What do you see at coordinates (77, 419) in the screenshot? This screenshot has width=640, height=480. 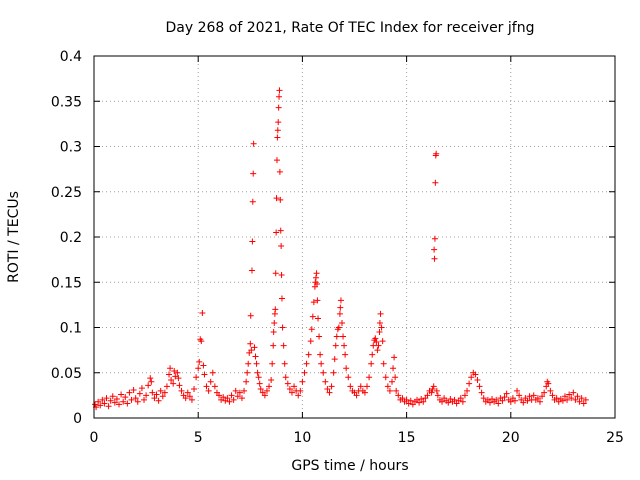 I see `y-tick-label: 0` at bounding box center [77, 419].